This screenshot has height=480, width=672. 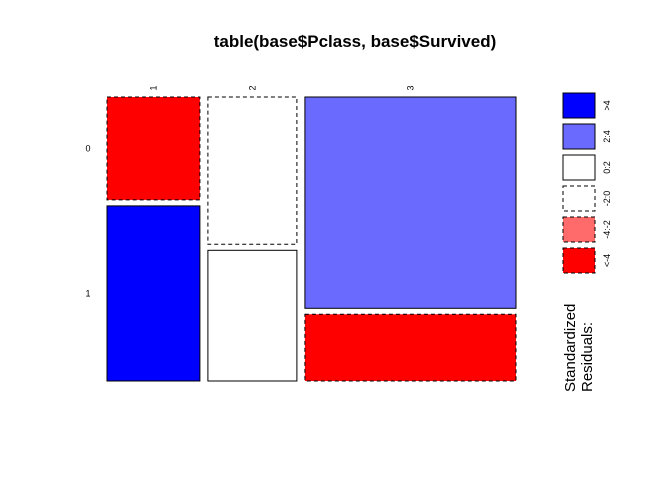 I want to click on legend-label-2: 0:2, so click(x=607, y=167).